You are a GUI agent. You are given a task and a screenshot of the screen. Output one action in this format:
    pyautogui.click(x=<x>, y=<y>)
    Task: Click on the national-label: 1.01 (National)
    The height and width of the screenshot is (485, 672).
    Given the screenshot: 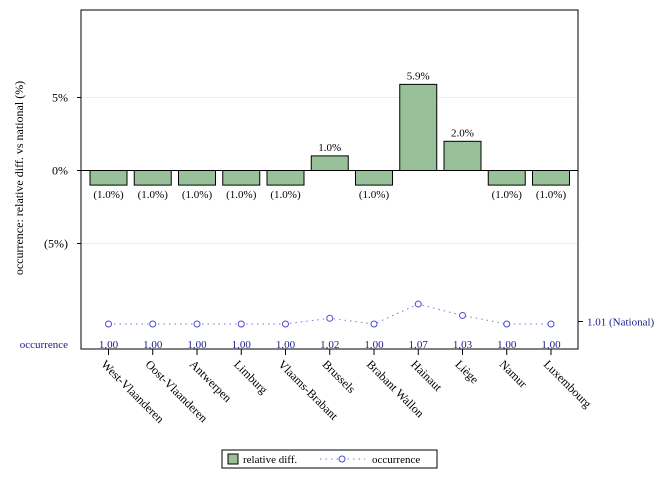 What is the action you would take?
    pyautogui.click(x=621, y=323)
    